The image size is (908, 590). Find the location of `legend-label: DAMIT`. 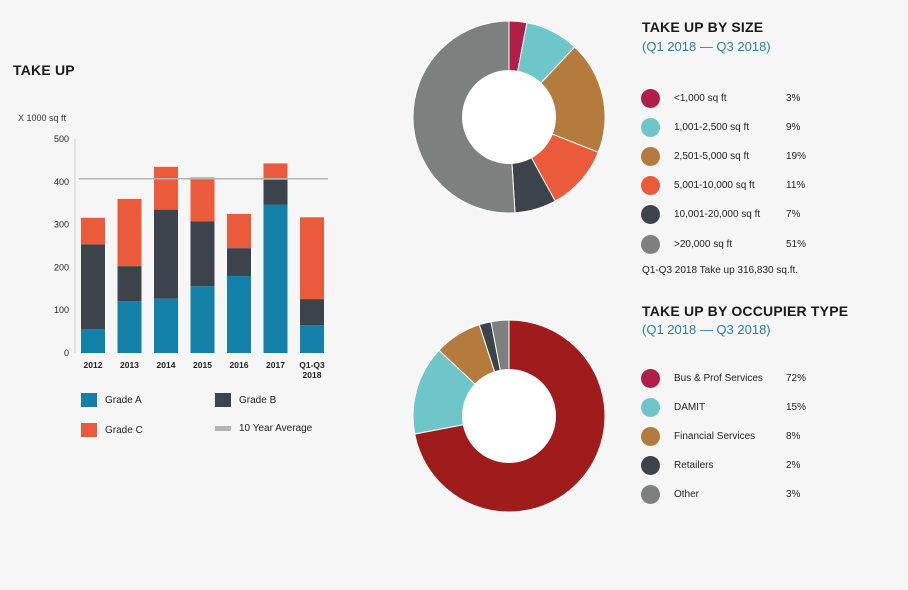

legend-label: DAMIT is located at coordinates (690, 407).